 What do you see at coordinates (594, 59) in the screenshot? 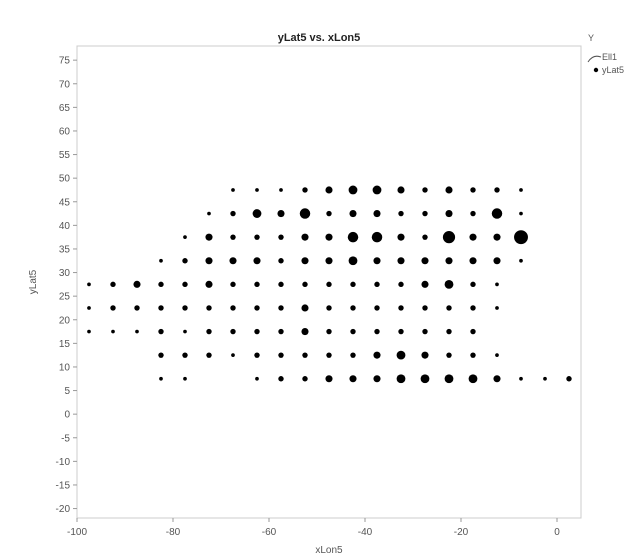
I see `legend-ellipse-icon` at bounding box center [594, 59].